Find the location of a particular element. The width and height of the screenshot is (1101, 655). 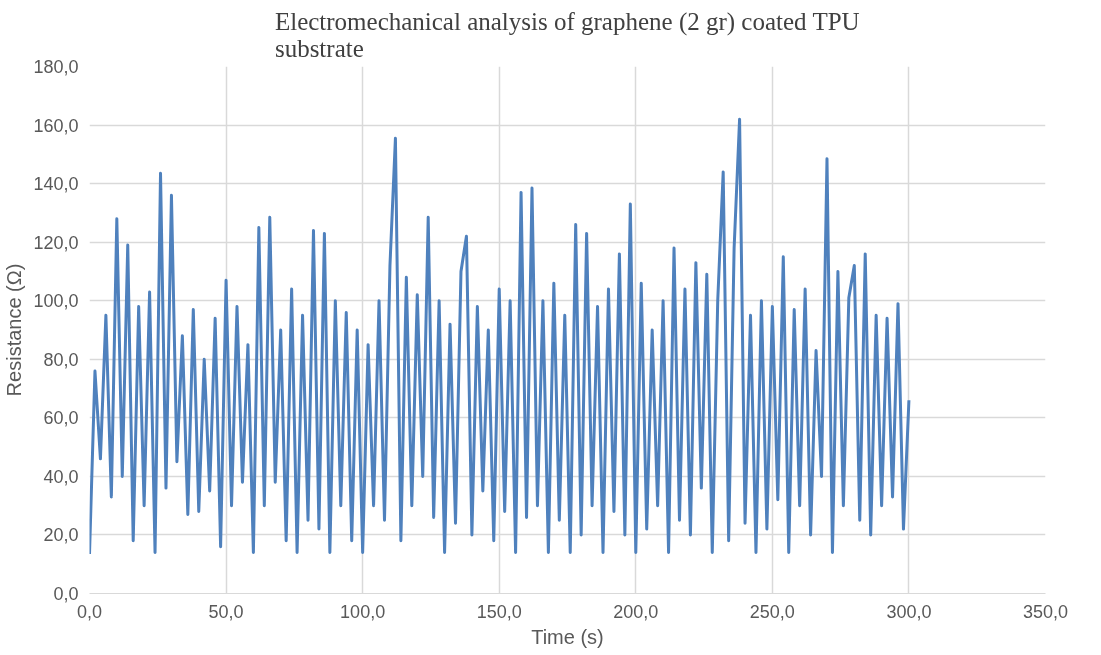

x-tick-label: 150,0 is located at coordinates (499, 611).